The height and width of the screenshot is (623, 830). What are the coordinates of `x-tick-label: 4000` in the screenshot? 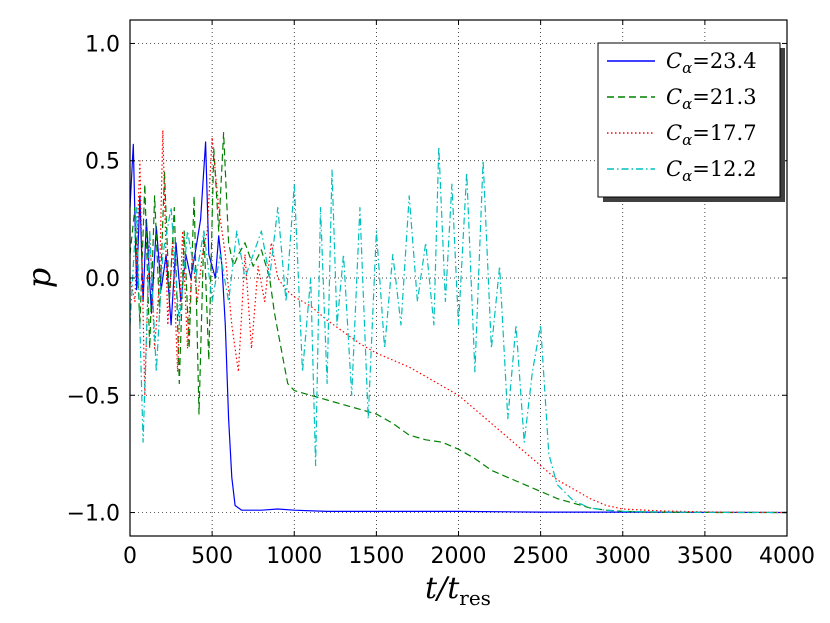 It's located at (787, 556).